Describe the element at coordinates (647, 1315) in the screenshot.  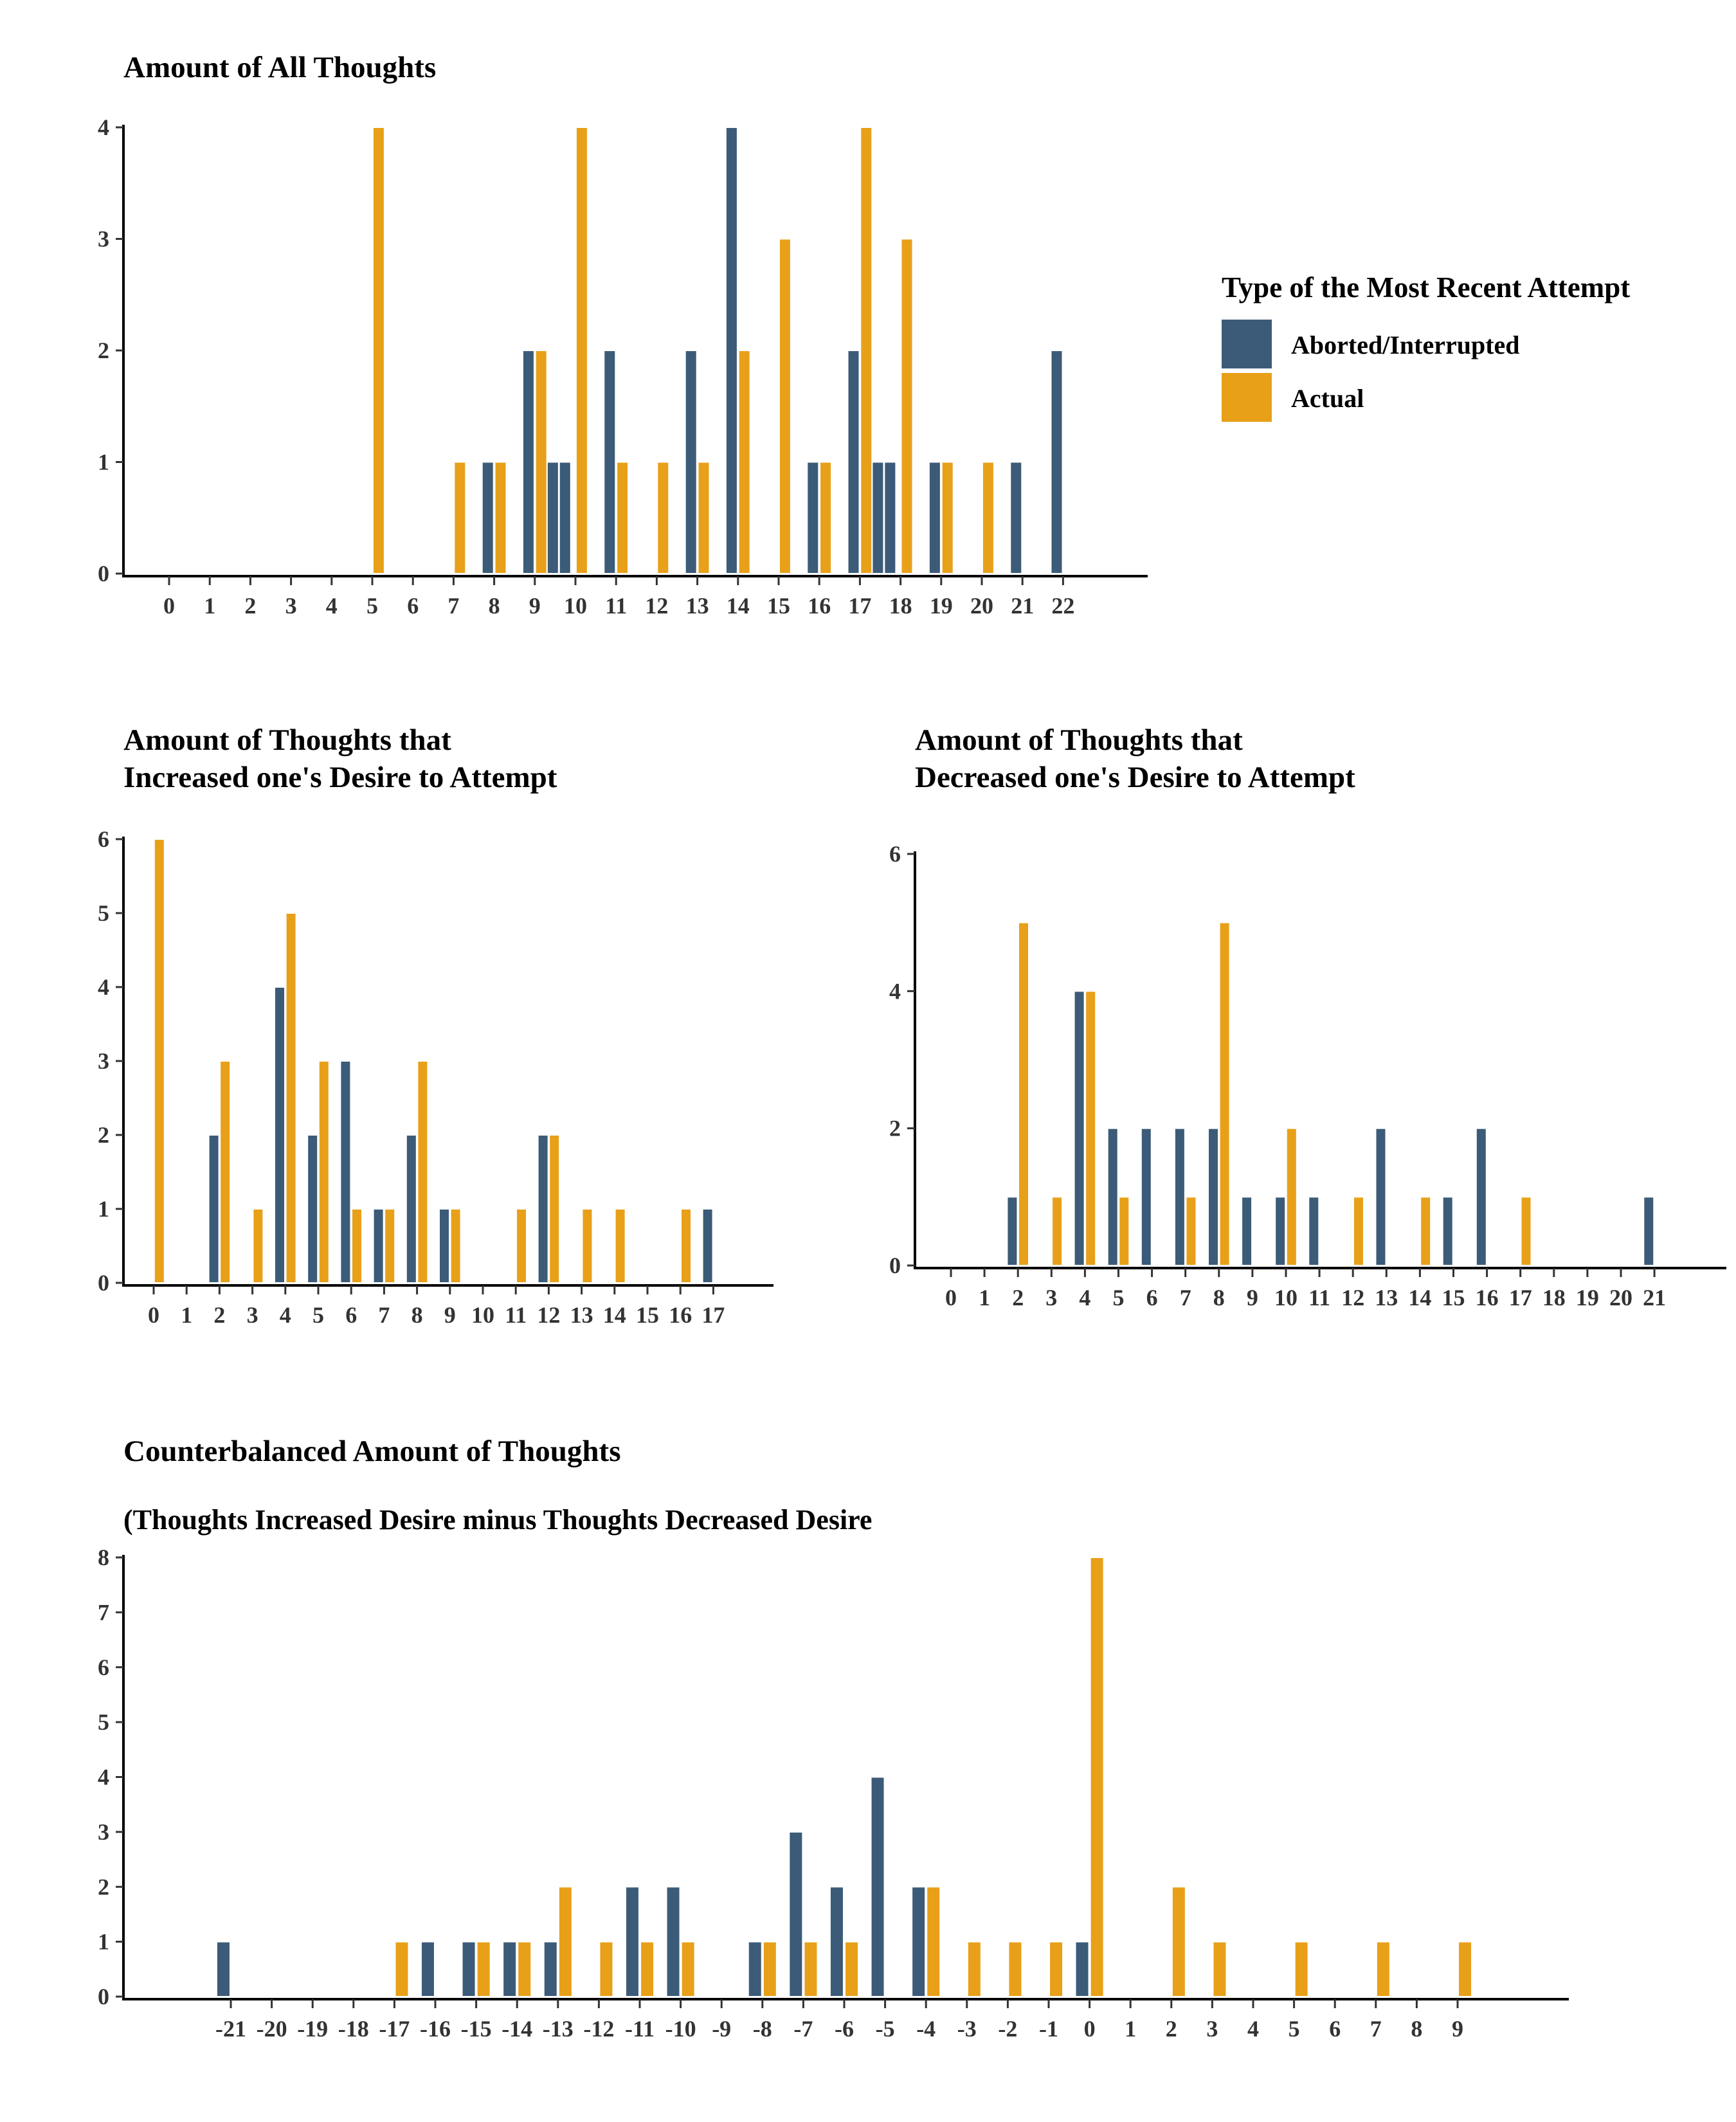
I see `x-tick-label: 15` at that location.